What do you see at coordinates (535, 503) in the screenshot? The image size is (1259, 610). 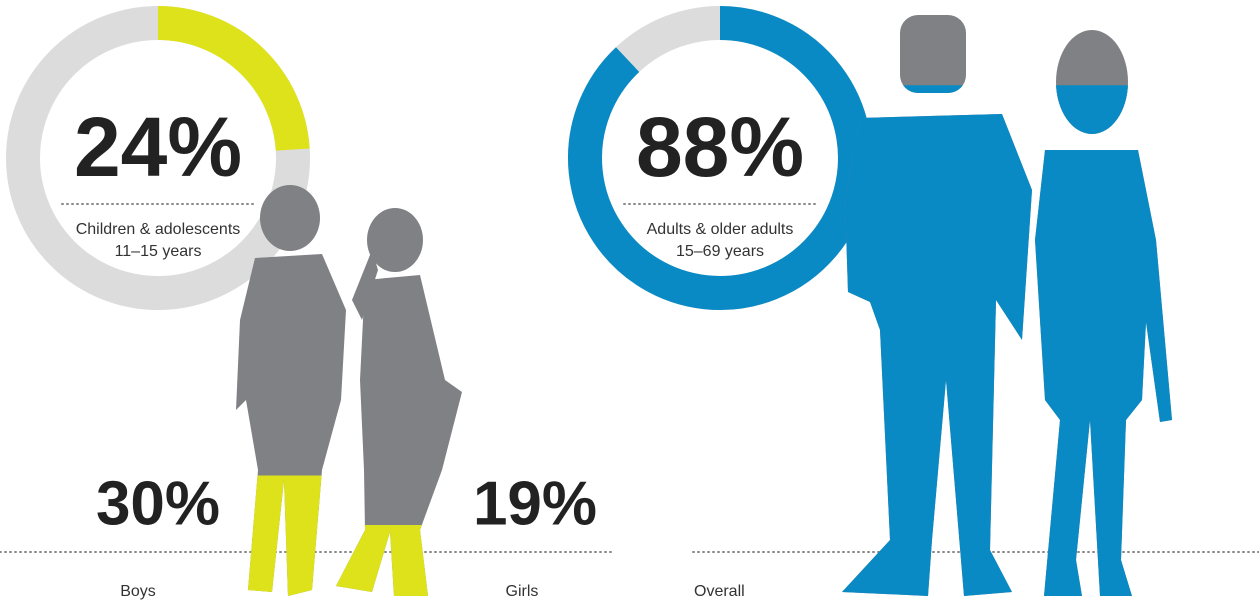 I see `figure-value-label: 19%` at bounding box center [535, 503].